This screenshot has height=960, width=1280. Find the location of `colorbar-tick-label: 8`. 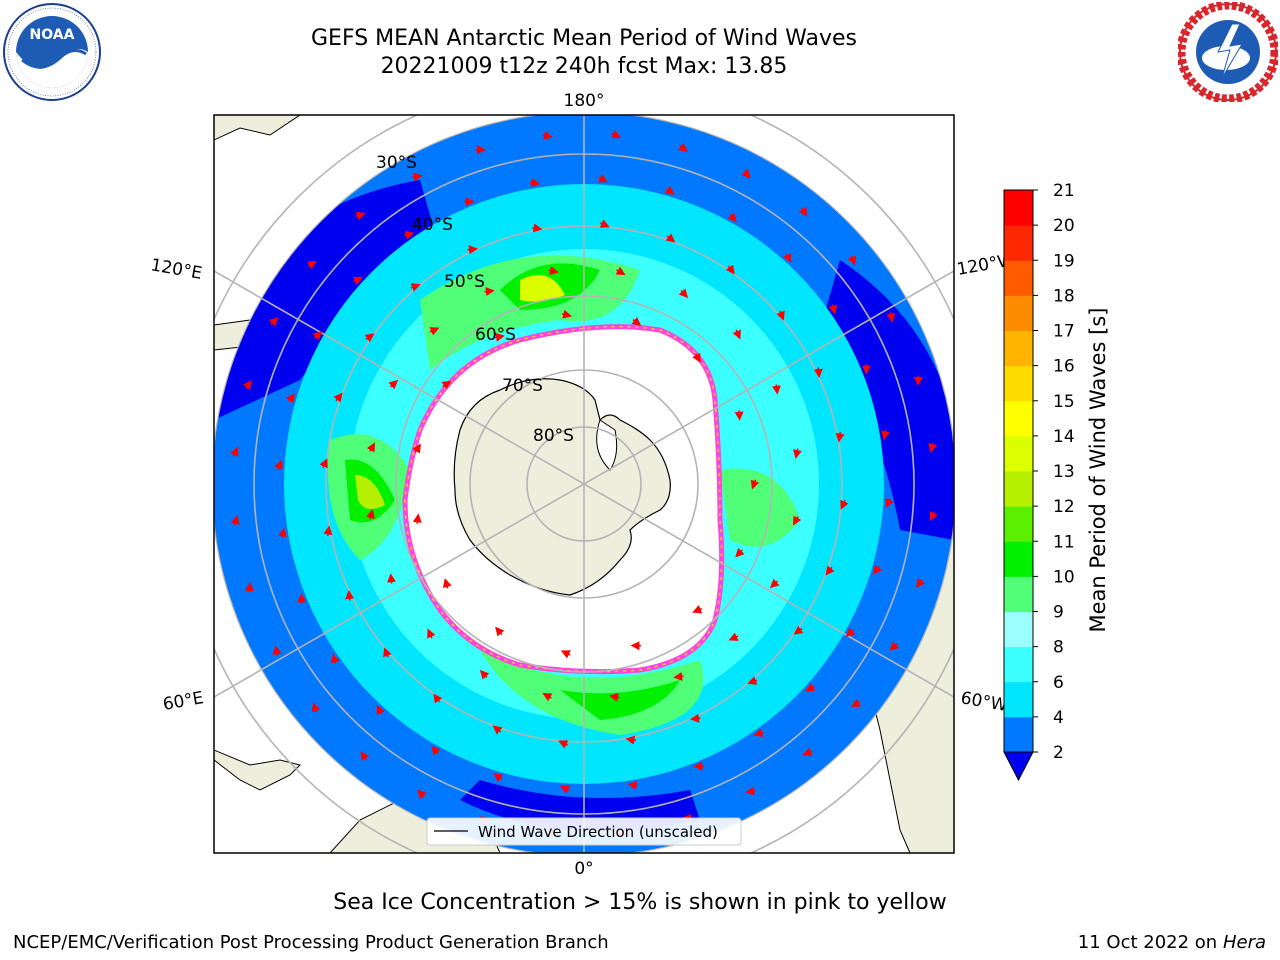

colorbar-tick-label: 8 is located at coordinates (1058, 648).